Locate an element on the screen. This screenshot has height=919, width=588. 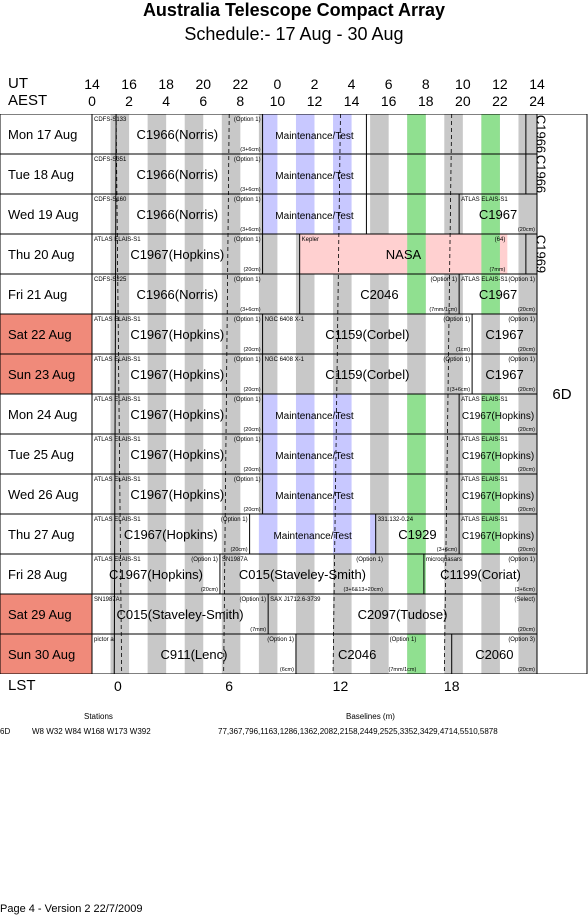
tick-label: 22 is located at coordinates (500, 101).